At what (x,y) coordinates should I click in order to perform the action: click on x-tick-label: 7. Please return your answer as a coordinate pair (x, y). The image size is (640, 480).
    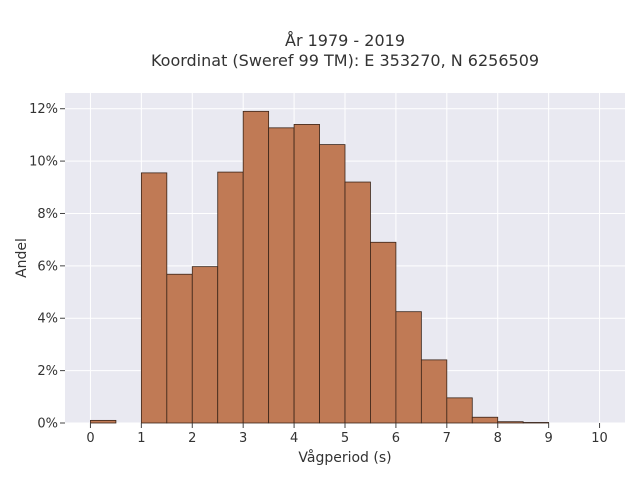
    Looking at the image, I should click on (447, 438).